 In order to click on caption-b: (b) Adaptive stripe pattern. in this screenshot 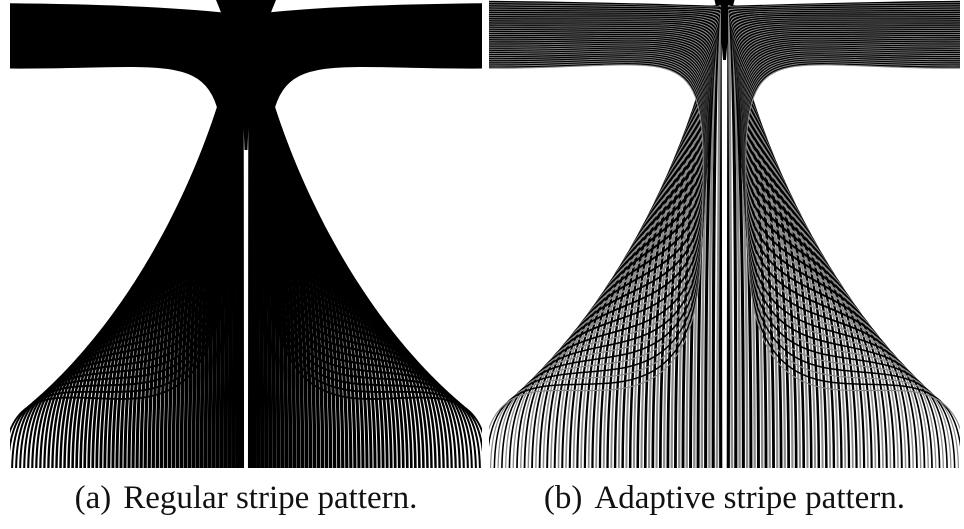, I will do `click(724, 498)`.